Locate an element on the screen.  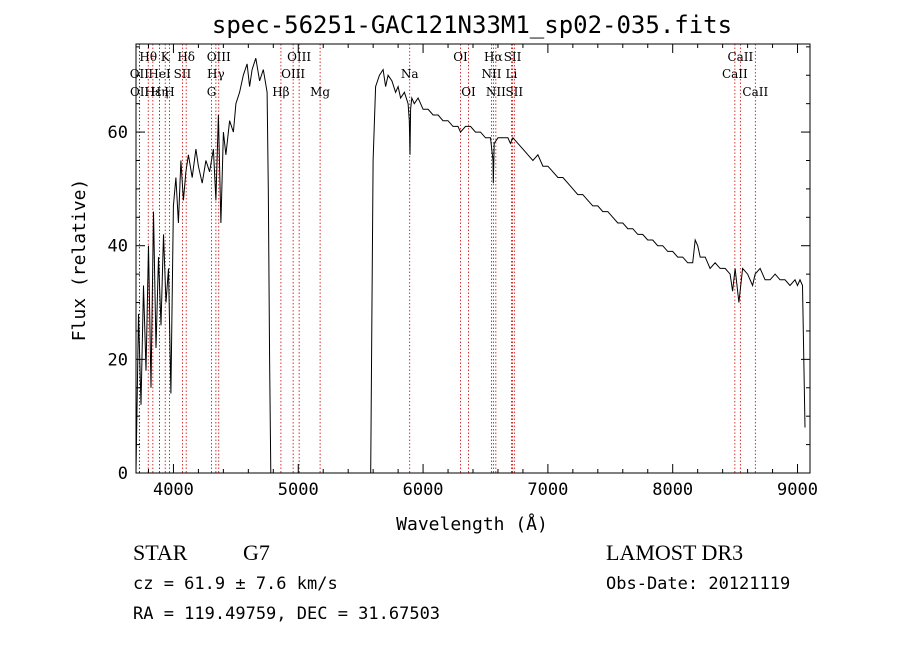
line-label-9: OII is located at coordinates (140, 74).